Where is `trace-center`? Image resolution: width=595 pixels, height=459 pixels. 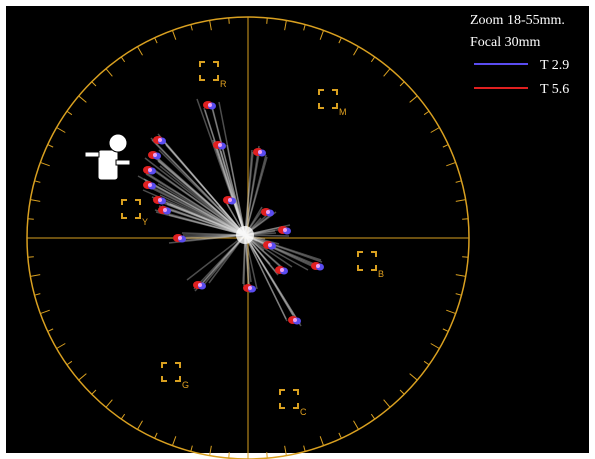
trace-center is located at coordinates (245, 235).